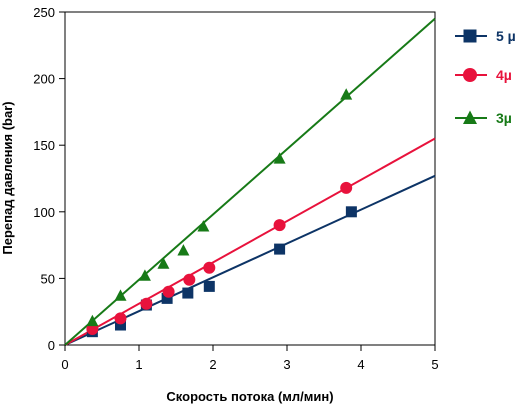  What do you see at coordinates (506, 36) in the screenshot?
I see `legend-label: 5 µ` at bounding box center [506, 36].